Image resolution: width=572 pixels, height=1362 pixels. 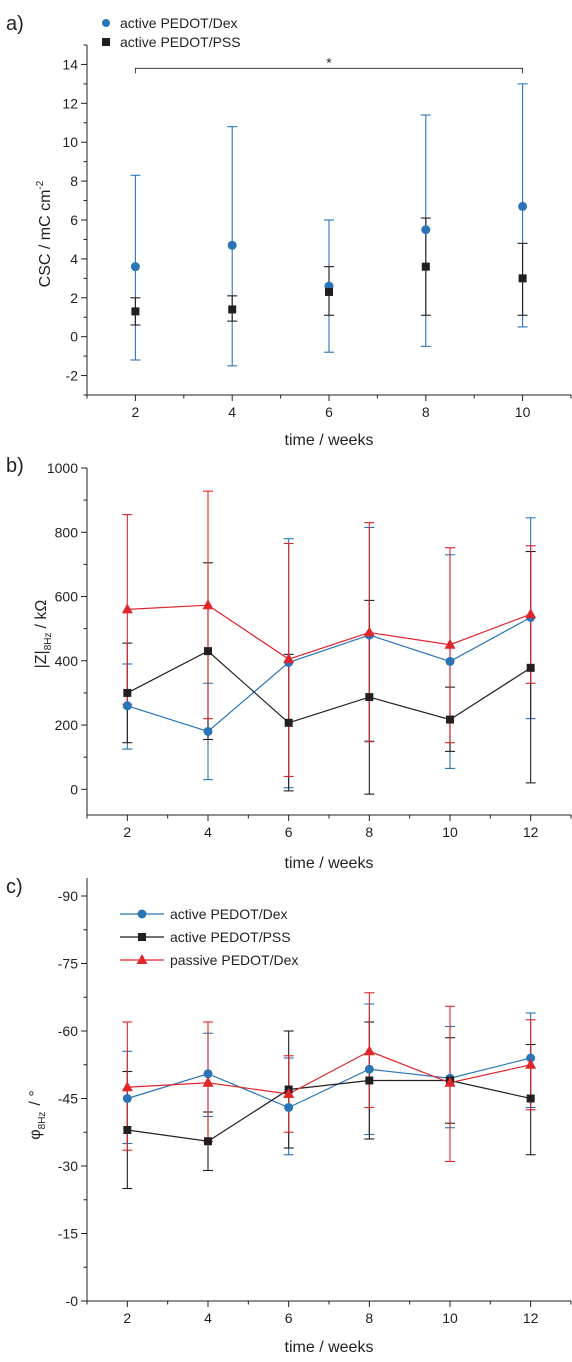 What do you see at coordinates (180, 42) in the screenshot?
I see `legend-label-active-pedot-pss: active PEDOT/PSS` at bounding box center [180, 42].